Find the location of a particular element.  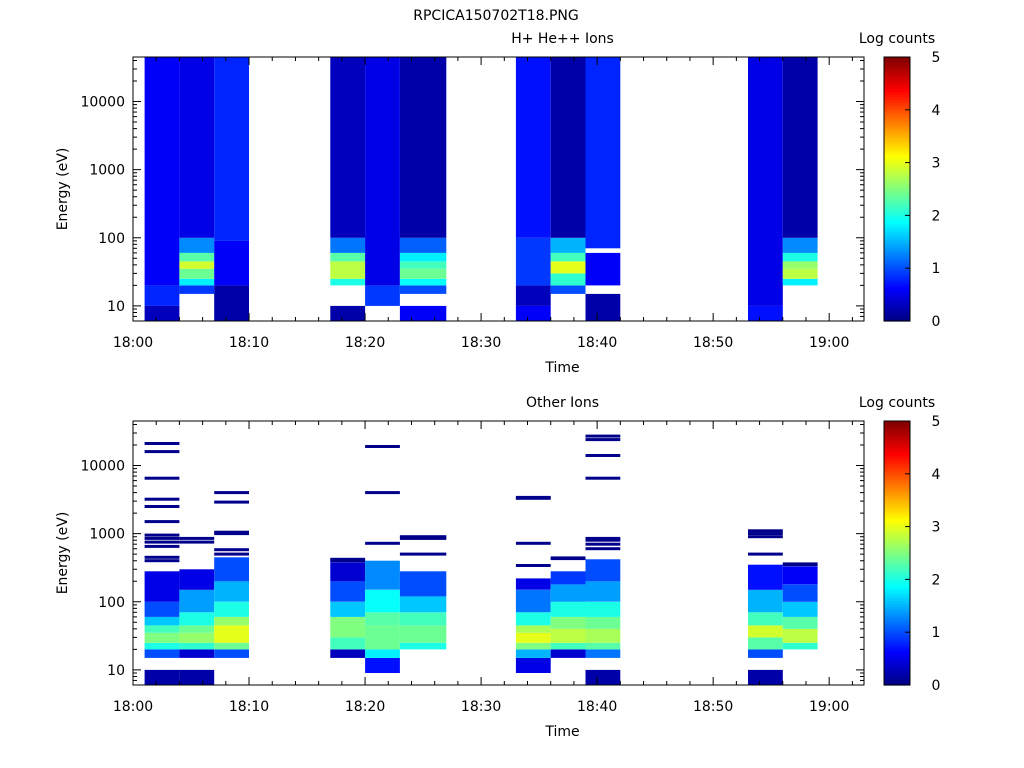

x-tick-label: 18:40 is located at coordinates (597, 707).